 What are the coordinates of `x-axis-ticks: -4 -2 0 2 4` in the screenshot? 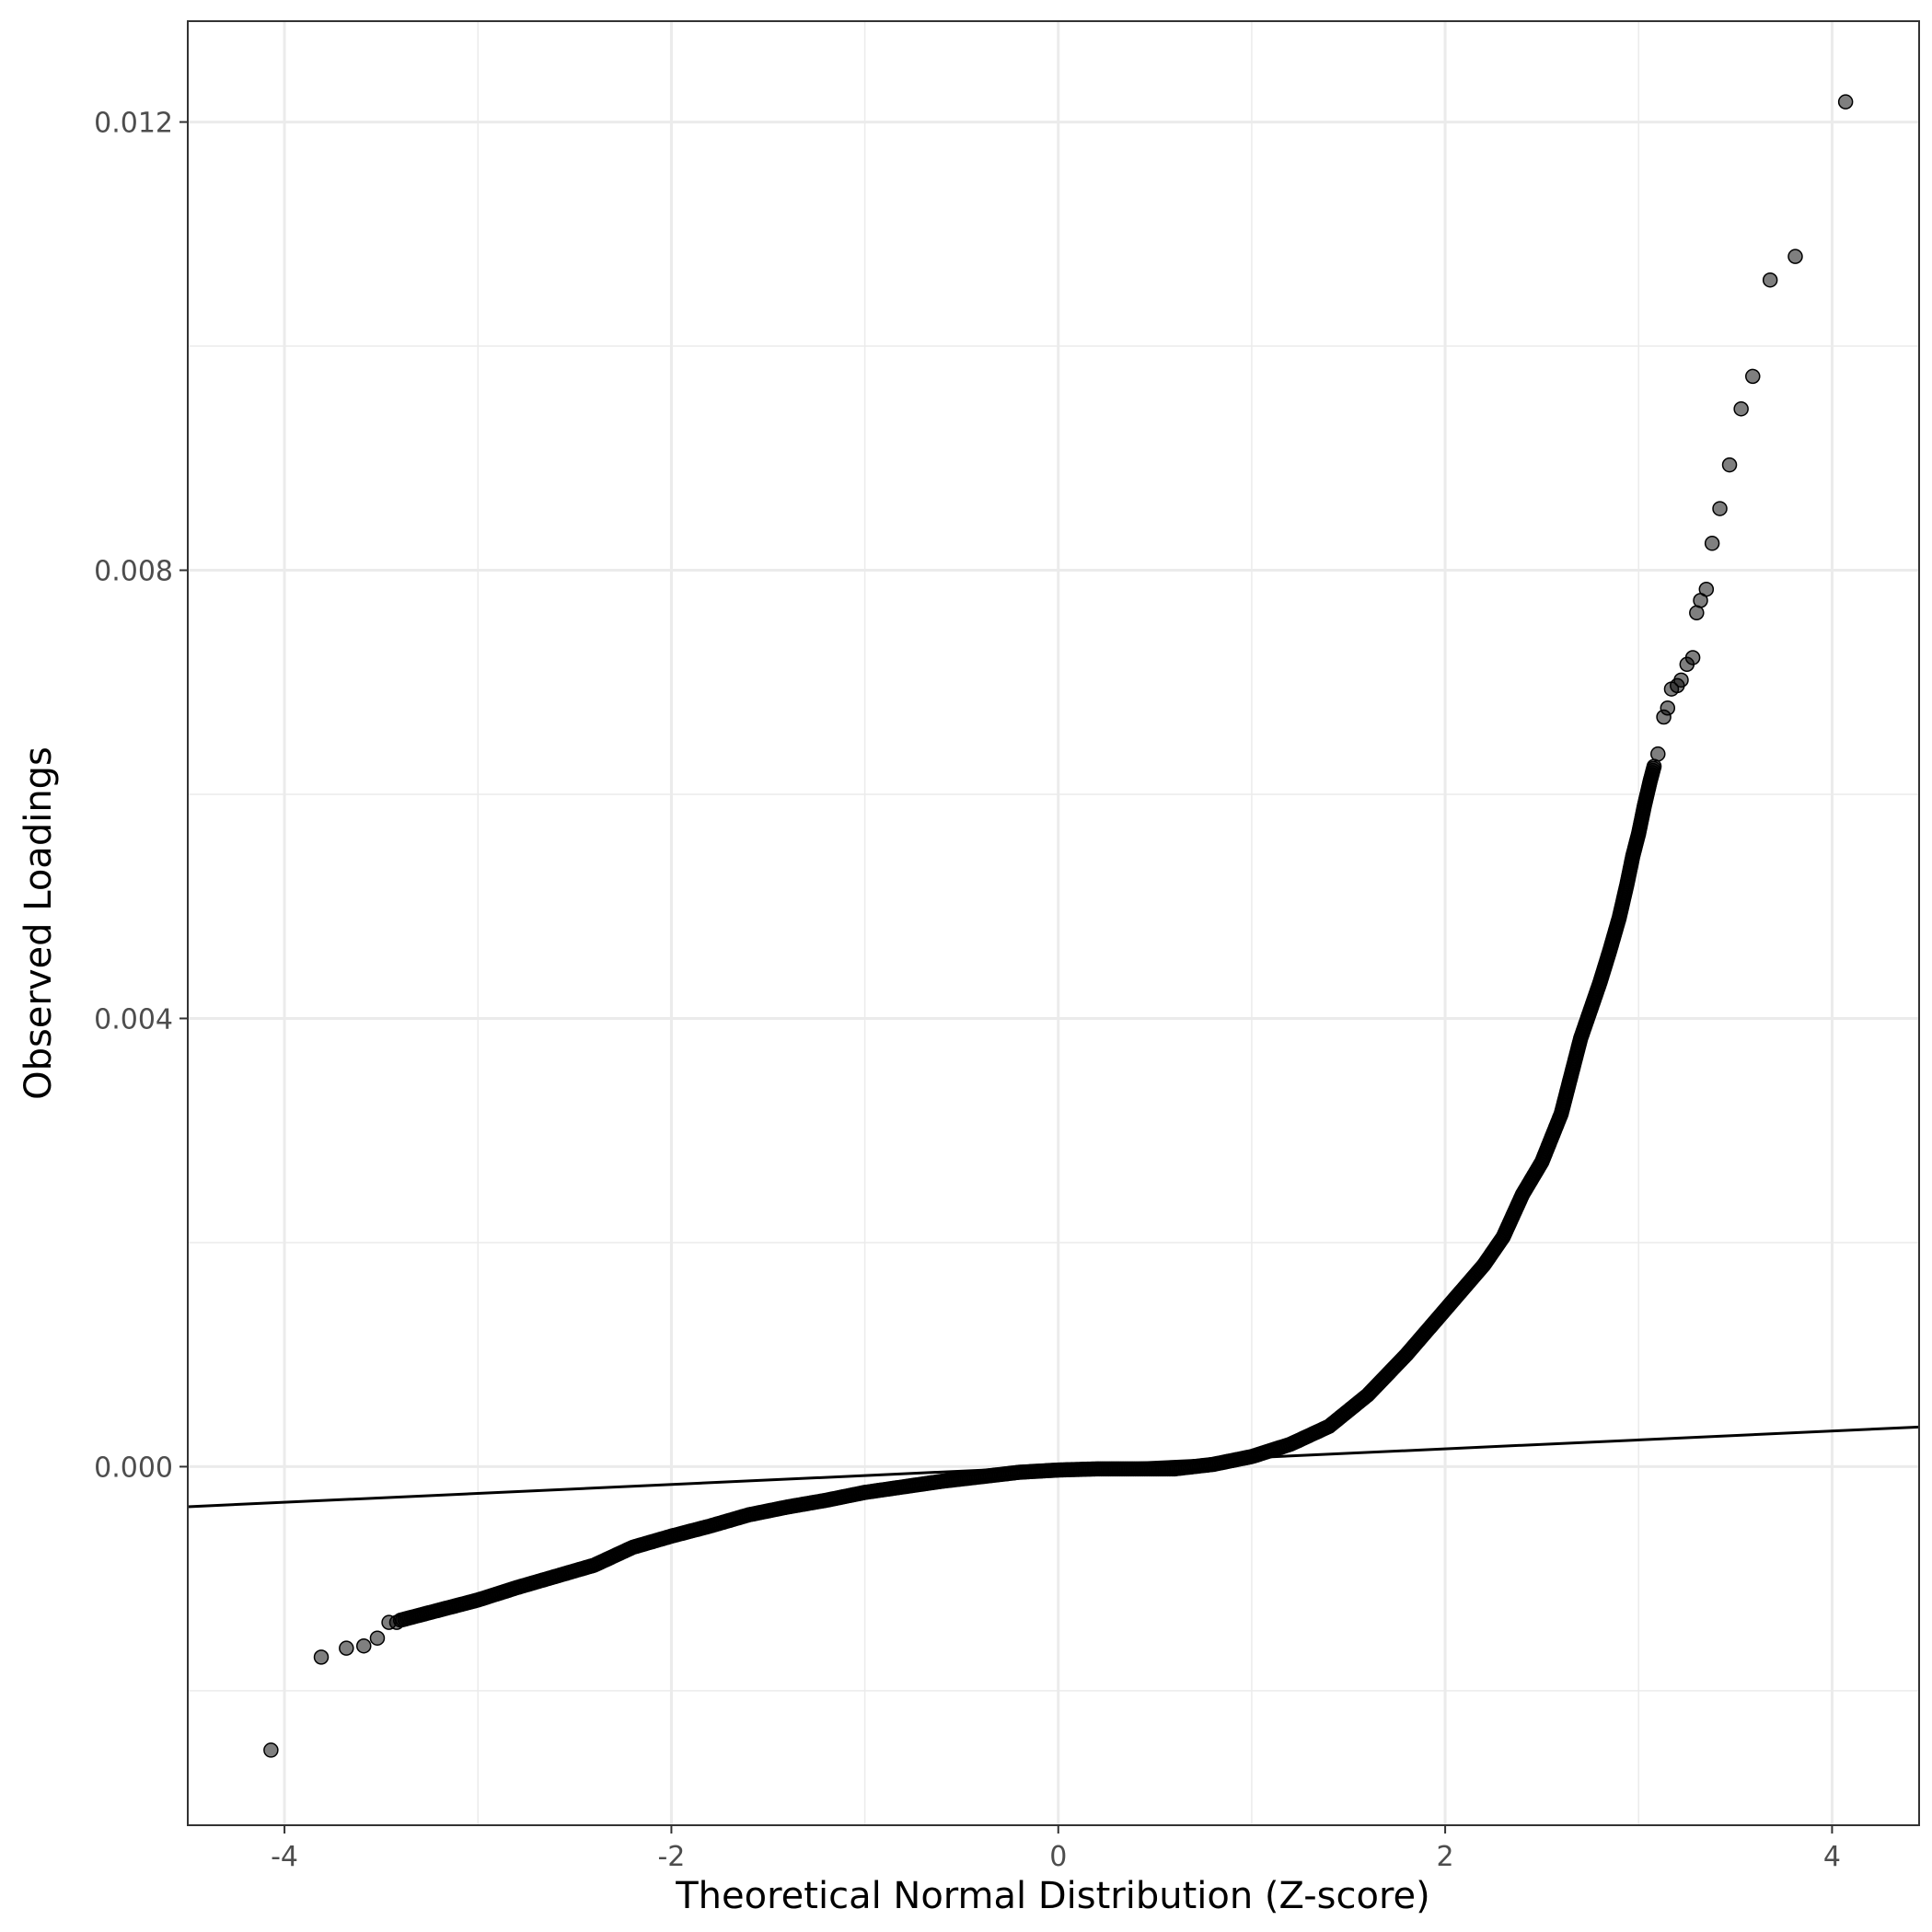 It's located at (1056, 1849).